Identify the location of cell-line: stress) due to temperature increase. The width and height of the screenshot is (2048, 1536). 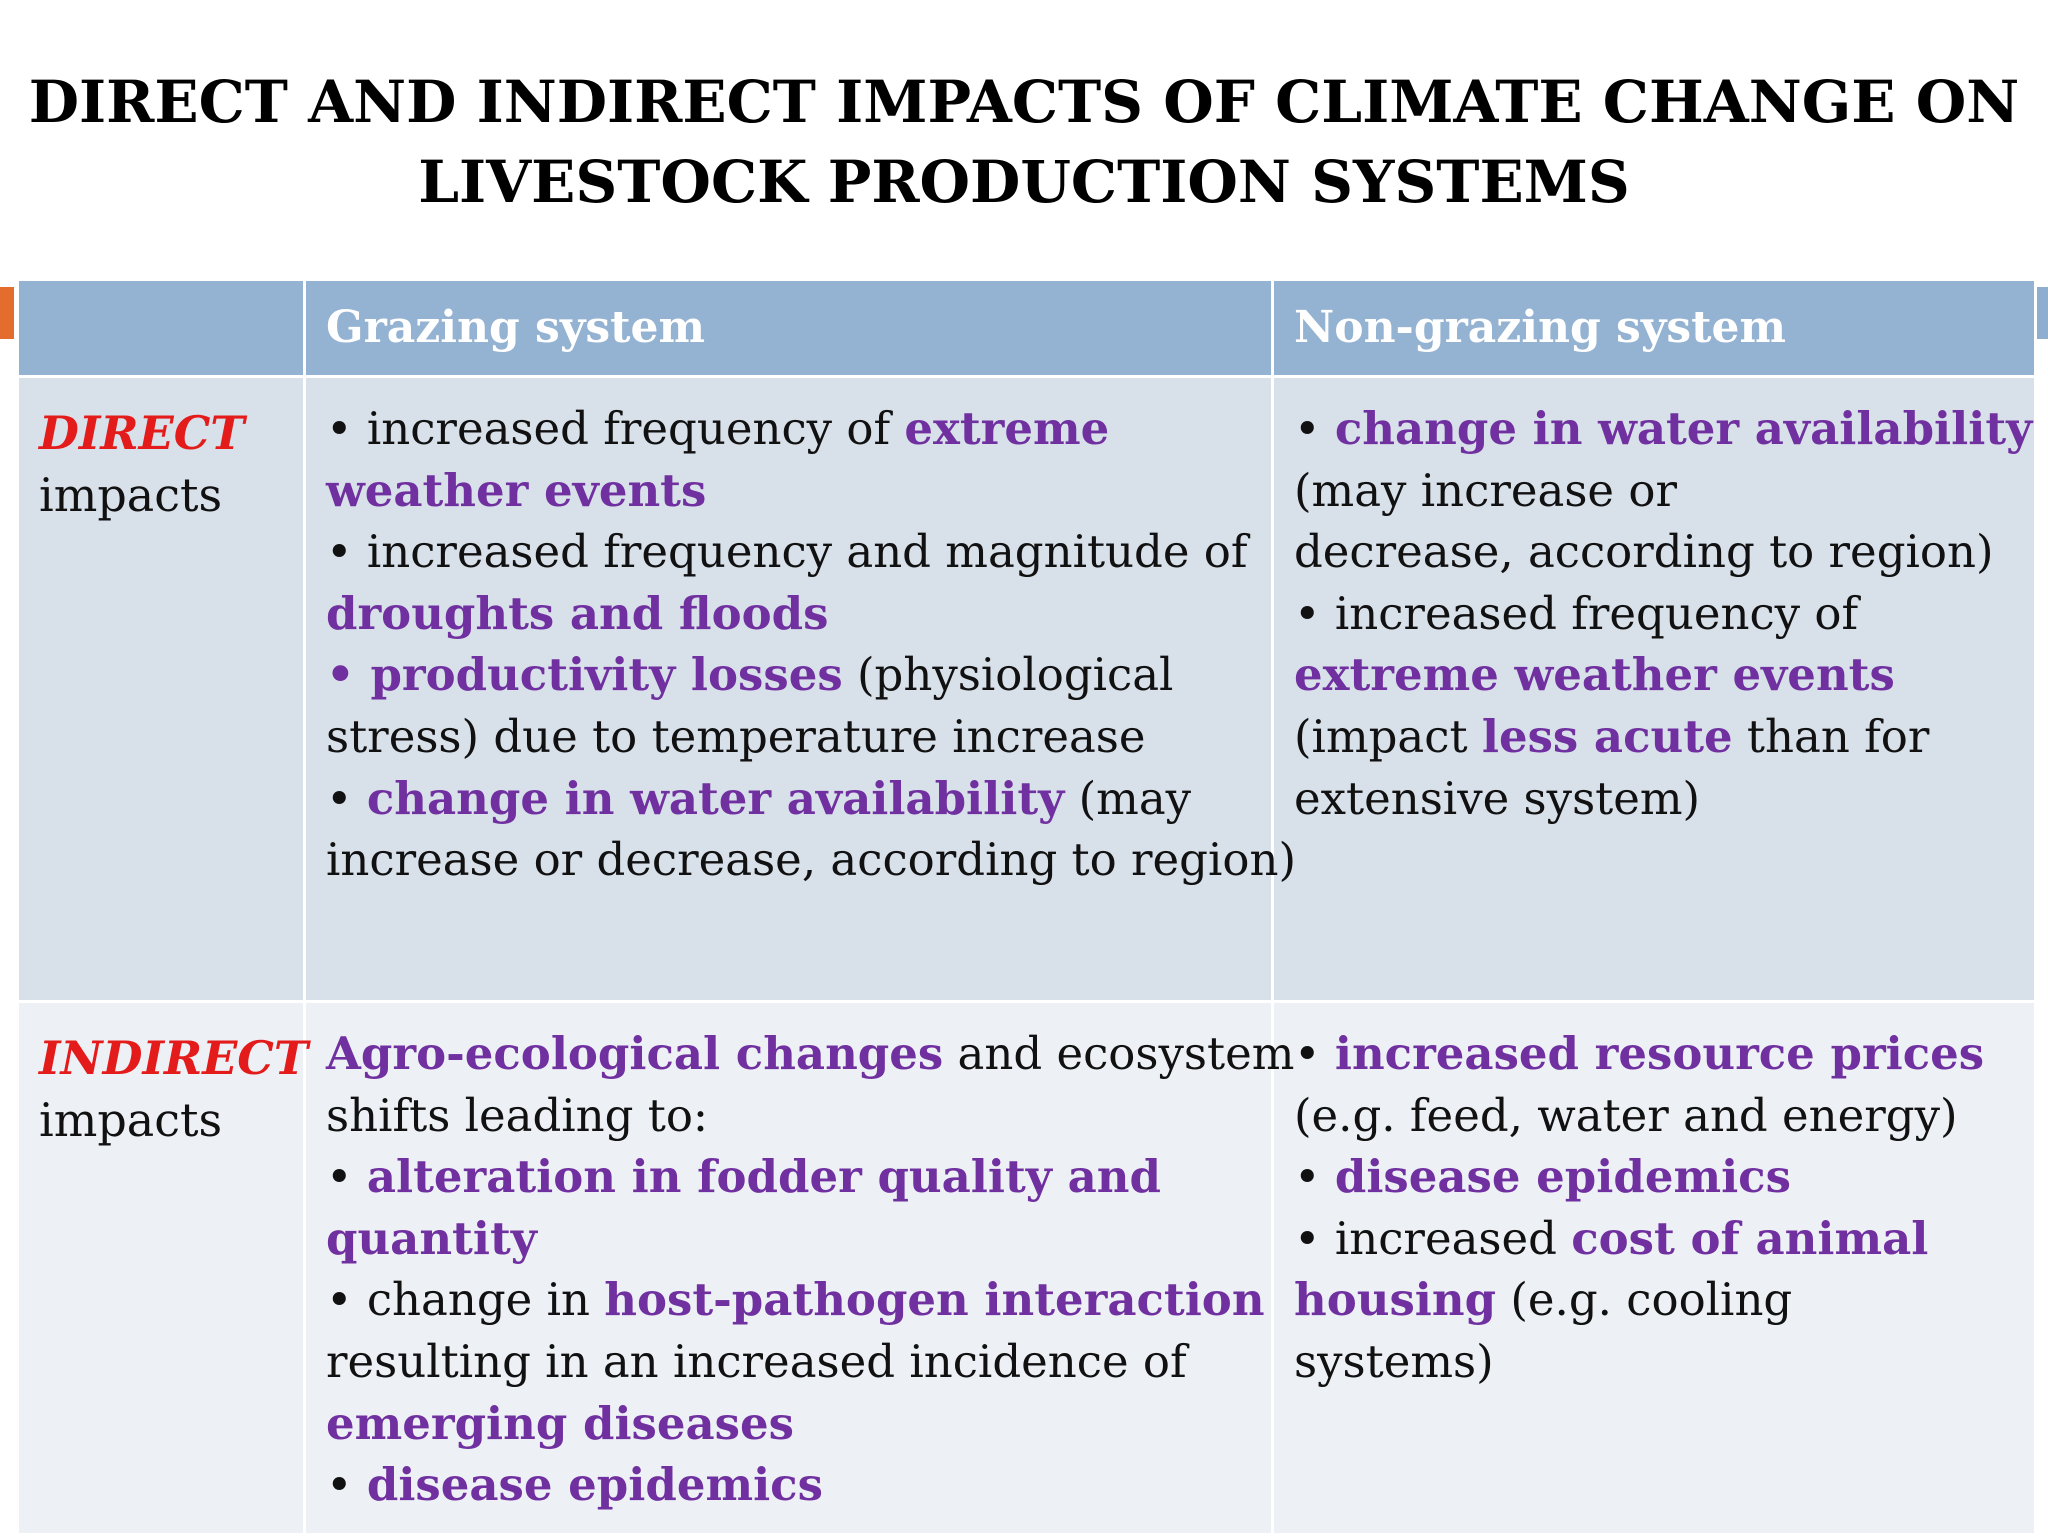
(789, 737).